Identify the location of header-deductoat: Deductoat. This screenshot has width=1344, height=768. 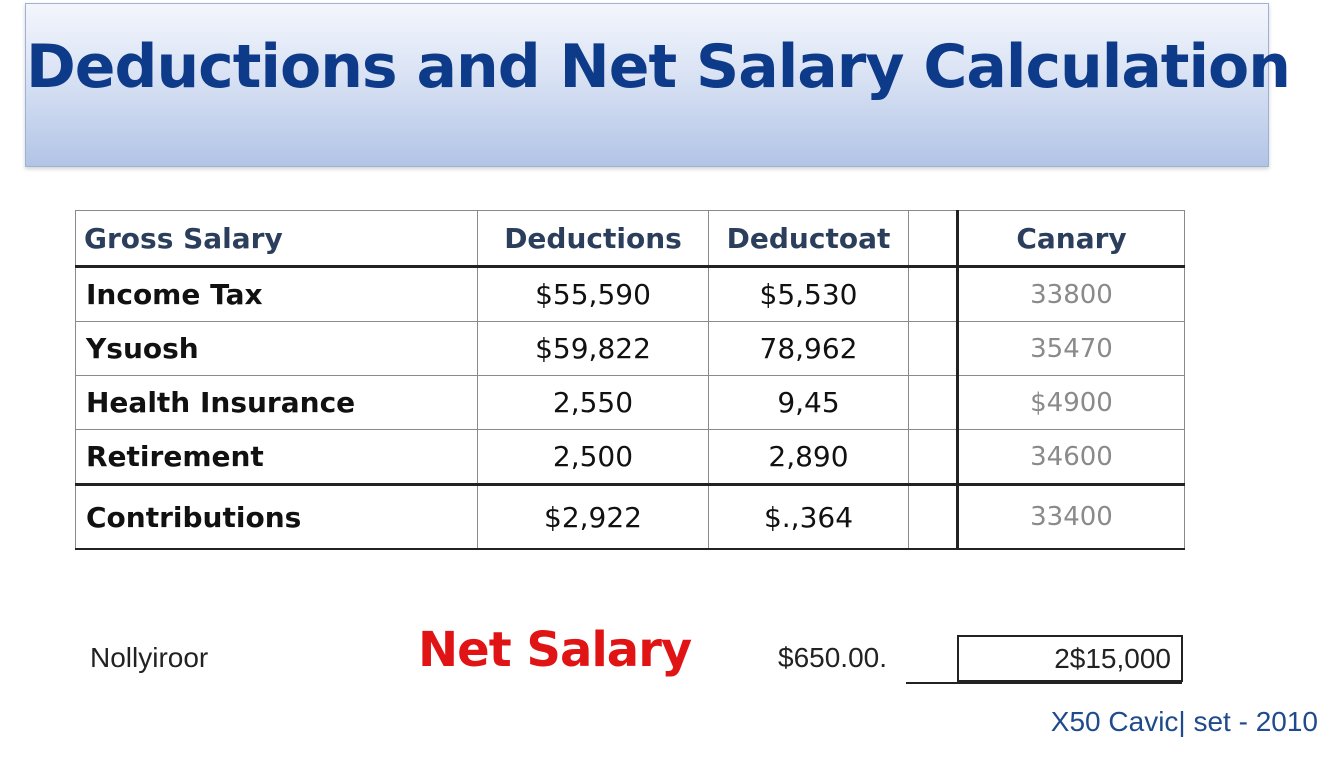
(808, 239).